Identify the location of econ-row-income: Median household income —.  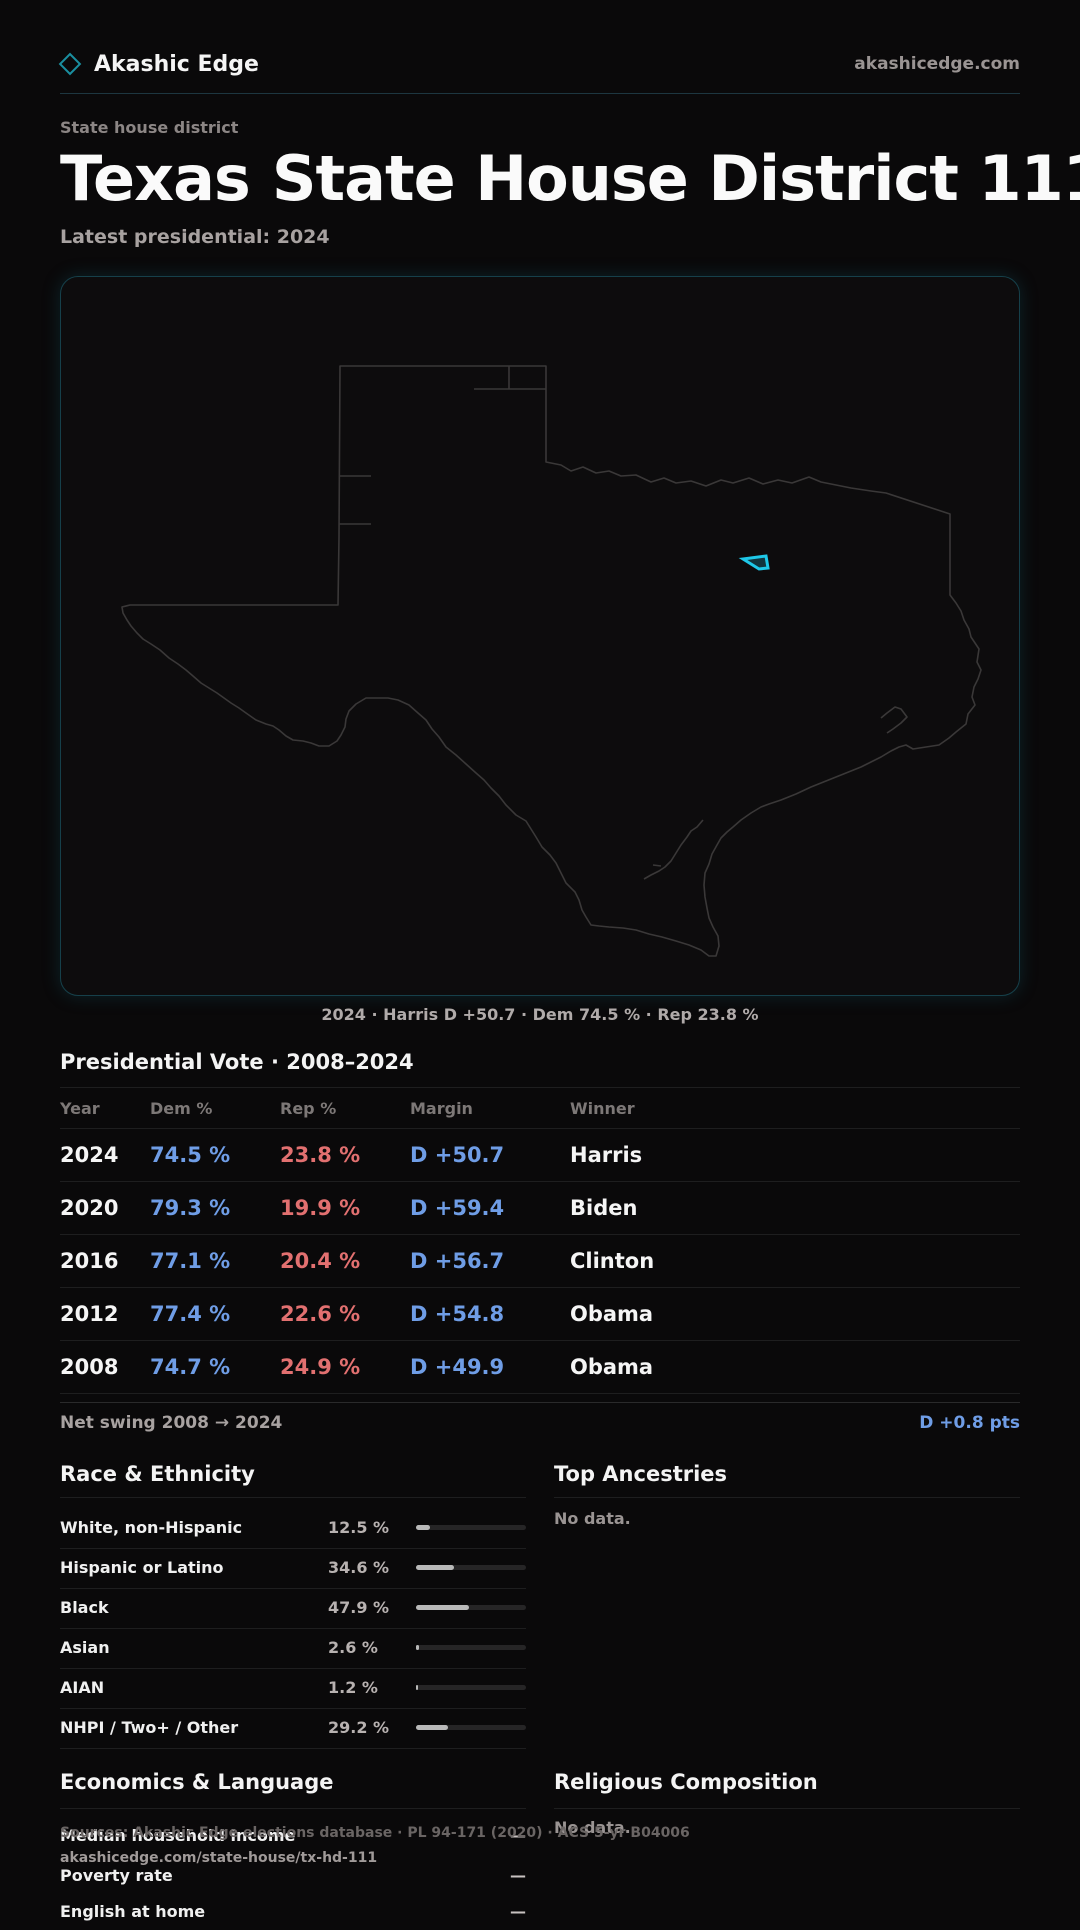
(293, 1836).